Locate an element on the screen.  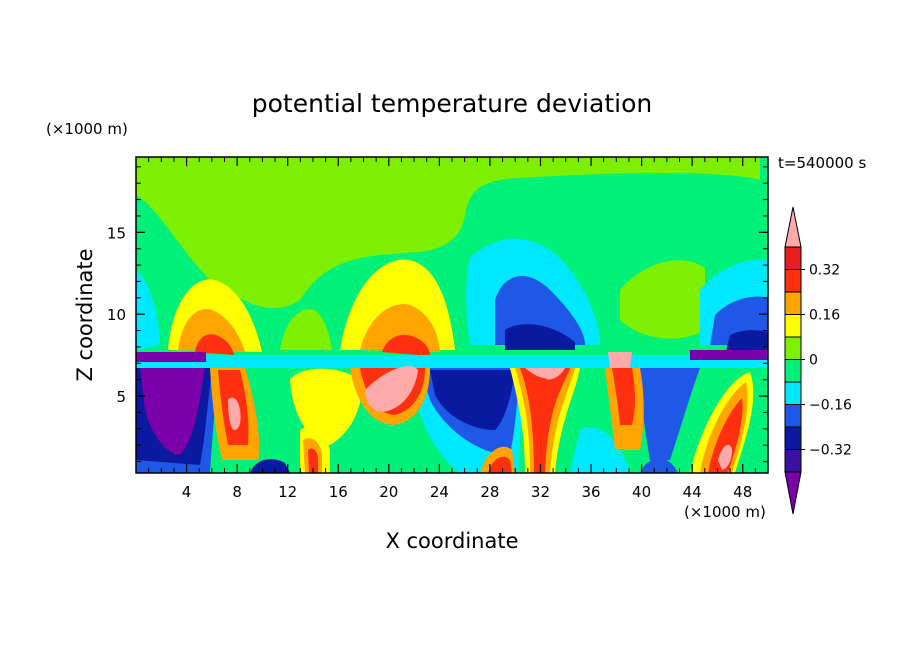
legend-tick-label: 0.32 is located at coordinates (824, 271).